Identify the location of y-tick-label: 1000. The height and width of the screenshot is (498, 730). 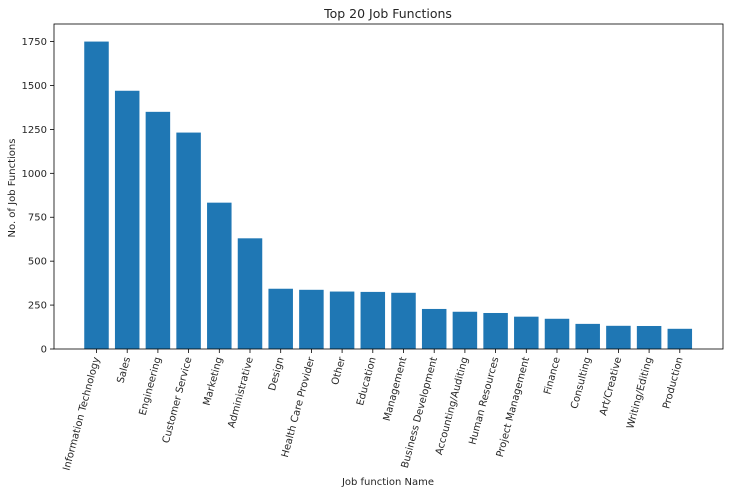
(34, 174).